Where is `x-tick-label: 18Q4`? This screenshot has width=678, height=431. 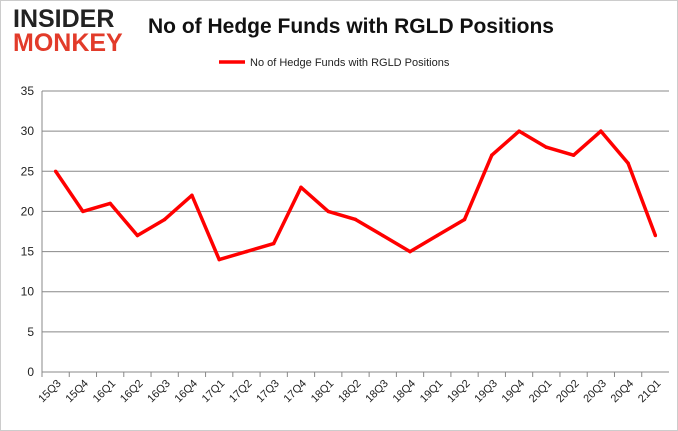 x-tick-label: 18Q4 is located at coordinates (405, 392).